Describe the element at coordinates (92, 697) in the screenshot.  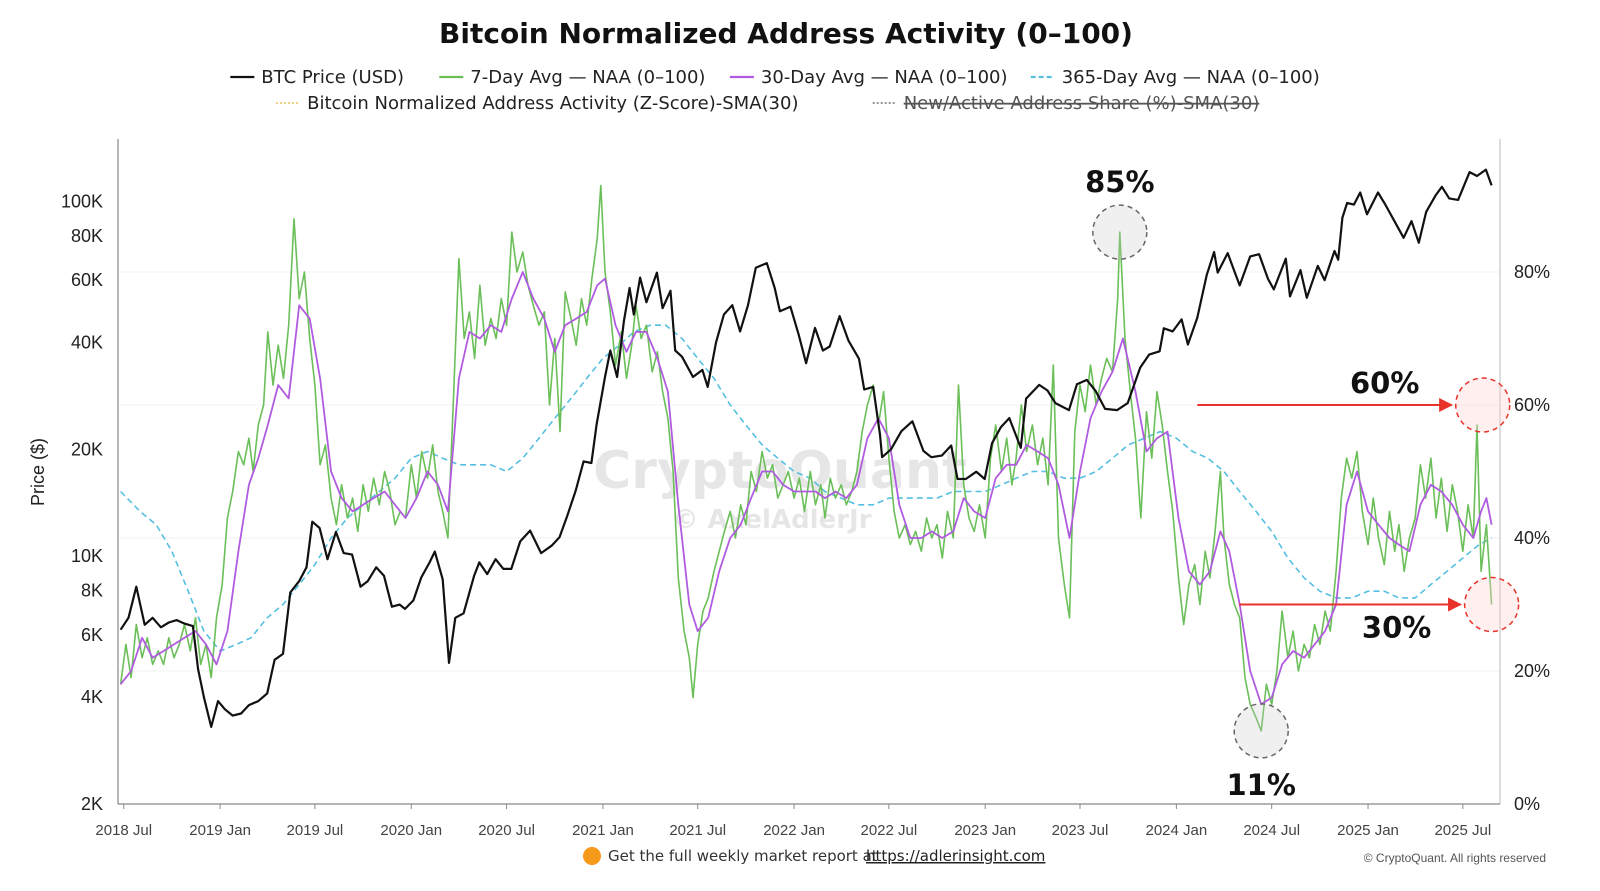
I see `y-left-tick-label: 4K` at that location.